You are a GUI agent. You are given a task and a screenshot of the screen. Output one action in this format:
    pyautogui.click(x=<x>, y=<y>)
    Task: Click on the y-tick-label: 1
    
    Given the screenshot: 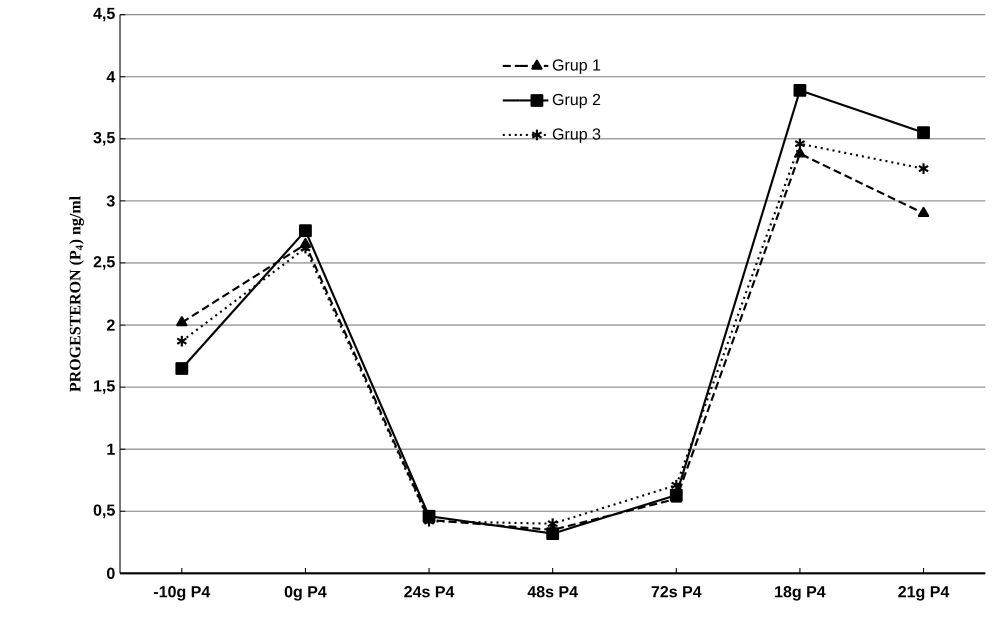 What is the action you would take?
    pyautogui.click(x=111, y=449)
    